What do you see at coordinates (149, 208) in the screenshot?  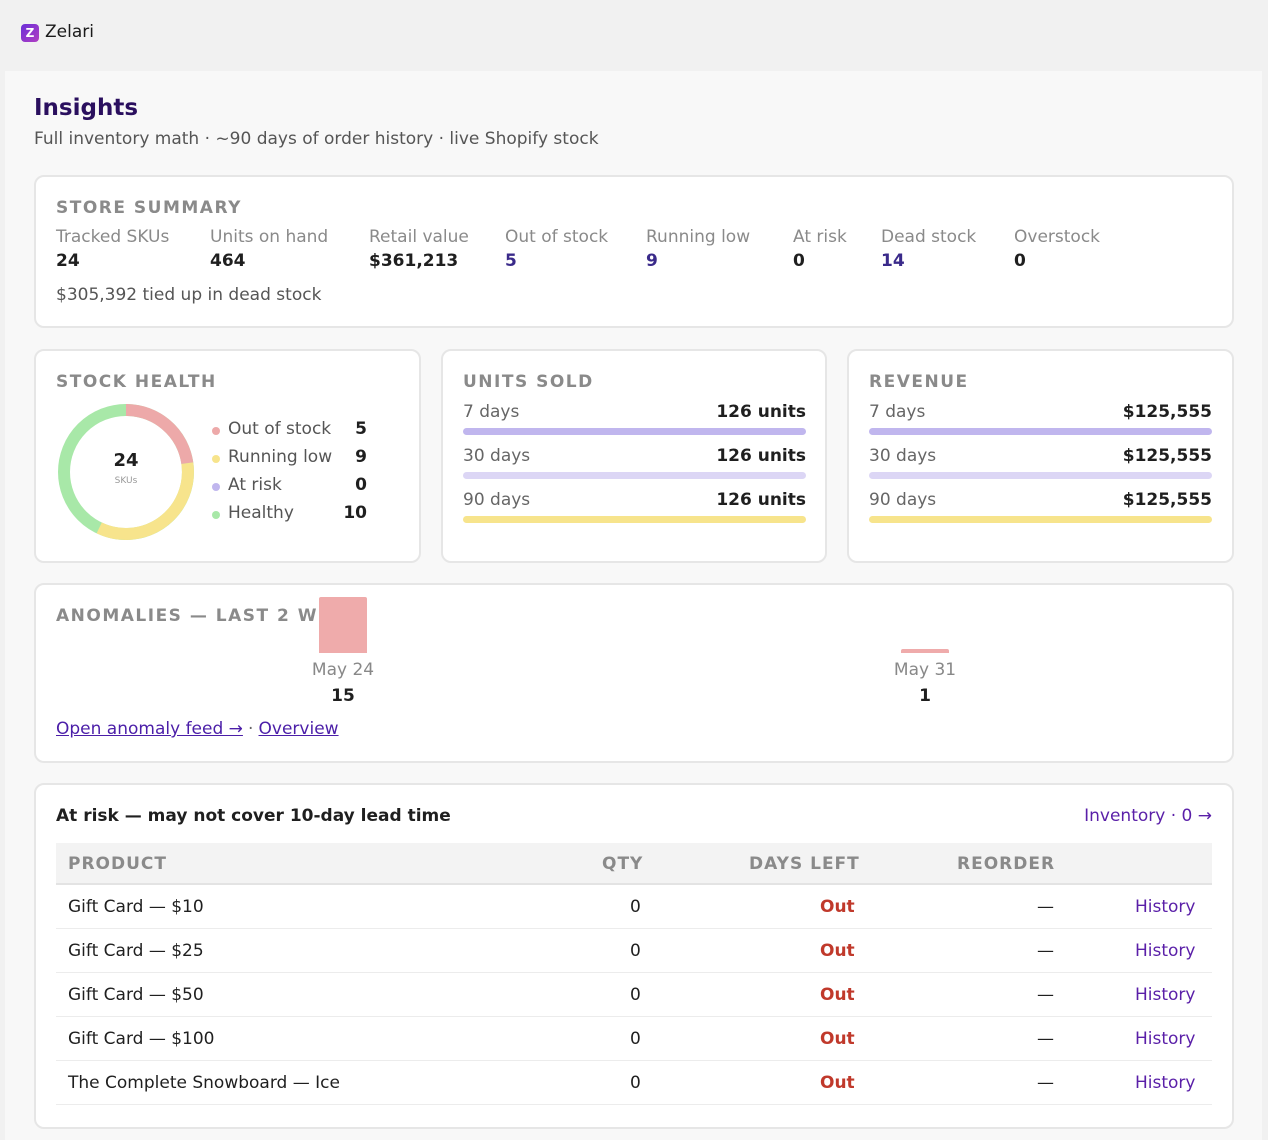 I see `store-summary-label: STORE SUMMARY` at bounding box center [149, 208].